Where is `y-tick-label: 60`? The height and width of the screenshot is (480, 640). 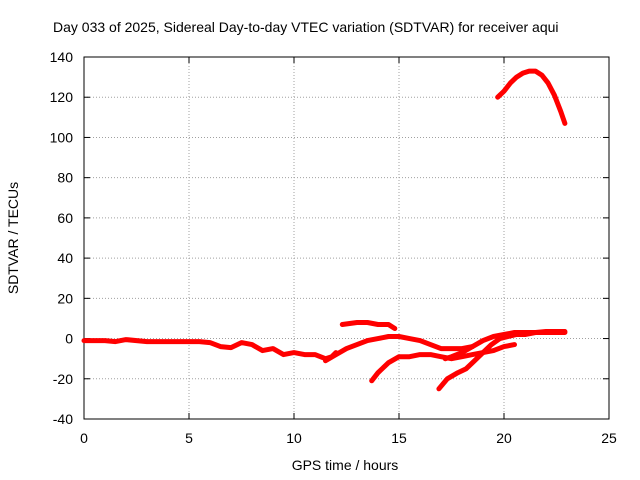
y-tick-label: 60 is located at coordinates (65, 218).